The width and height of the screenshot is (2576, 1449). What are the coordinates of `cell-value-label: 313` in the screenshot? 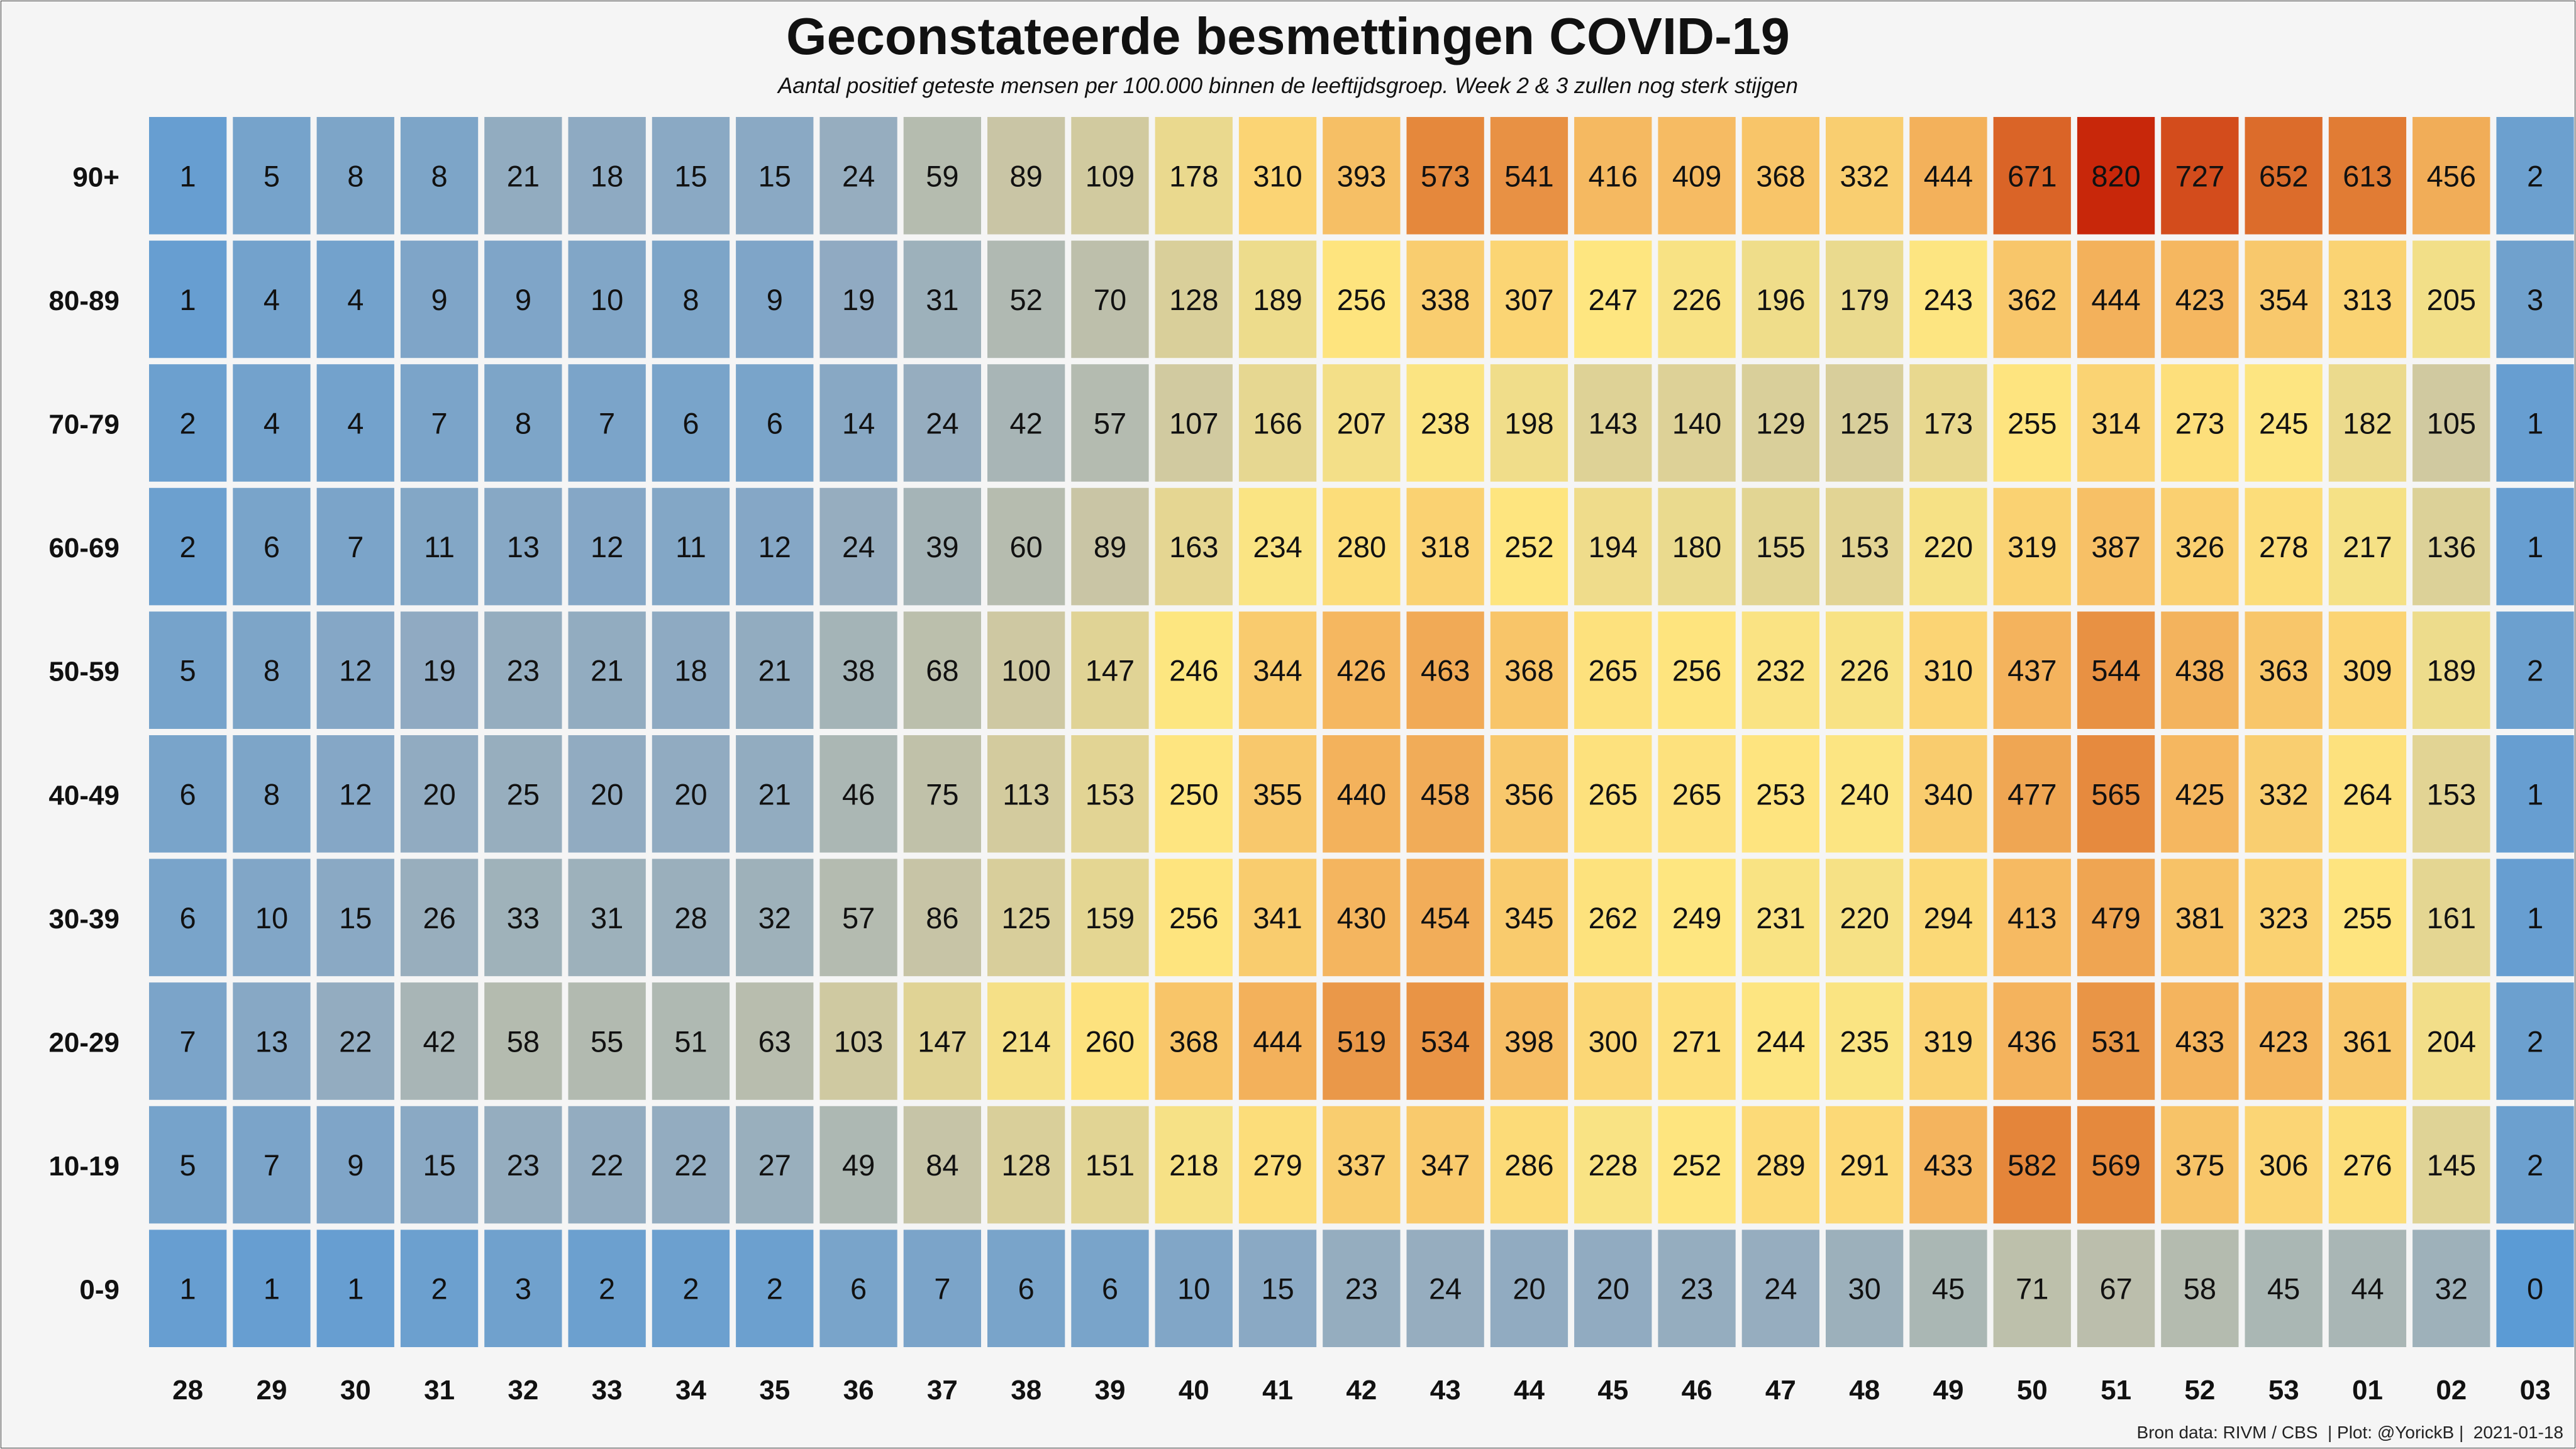 It's located at (2367, 299).